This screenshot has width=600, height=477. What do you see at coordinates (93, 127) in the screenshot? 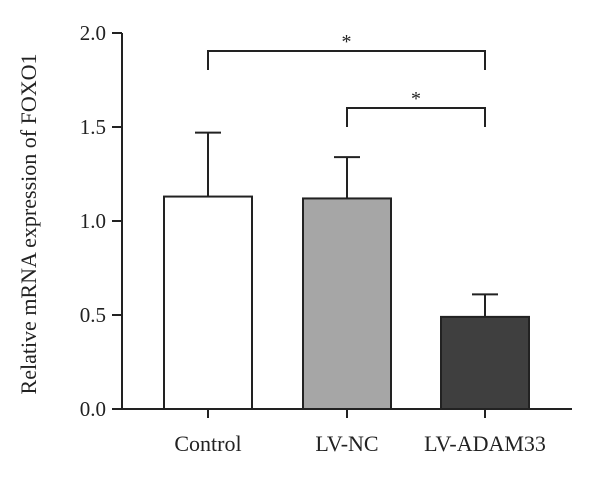
I see `y-tick-label: 1.5` at bounding box center [93, 127].